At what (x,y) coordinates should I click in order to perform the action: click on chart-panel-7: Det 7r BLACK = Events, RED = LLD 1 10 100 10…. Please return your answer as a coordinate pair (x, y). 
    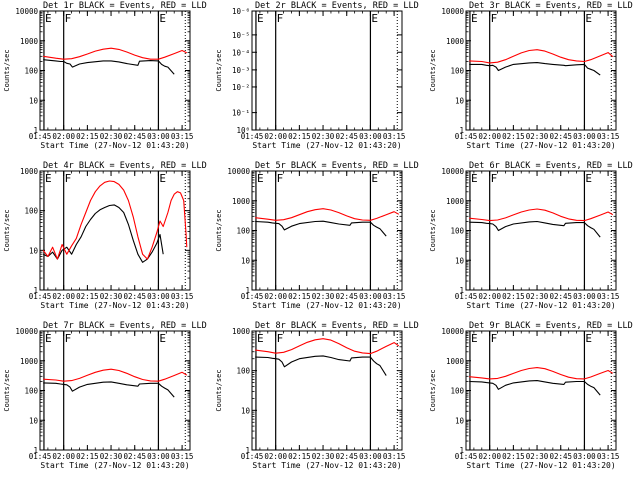
    Looking at the image, I should click on (105, 395).